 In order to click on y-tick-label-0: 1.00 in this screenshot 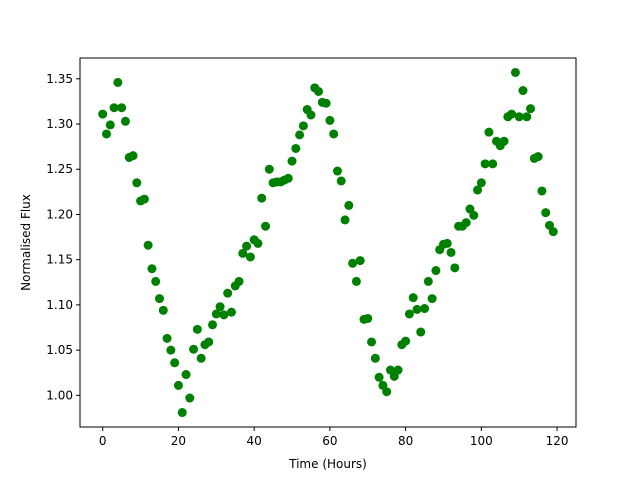, I will do `click(59, 395)`.